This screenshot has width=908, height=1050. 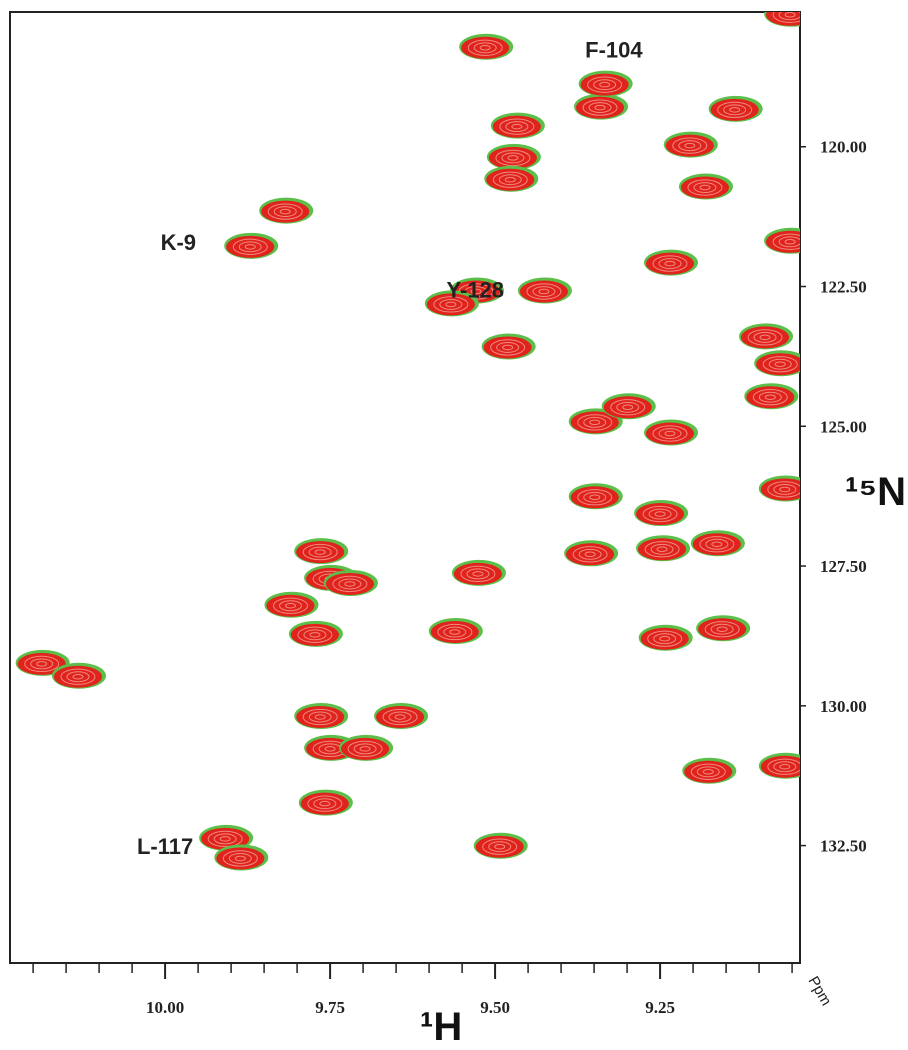 I want to click on y-tick-label: 125.00, so click(x=843, y=426).